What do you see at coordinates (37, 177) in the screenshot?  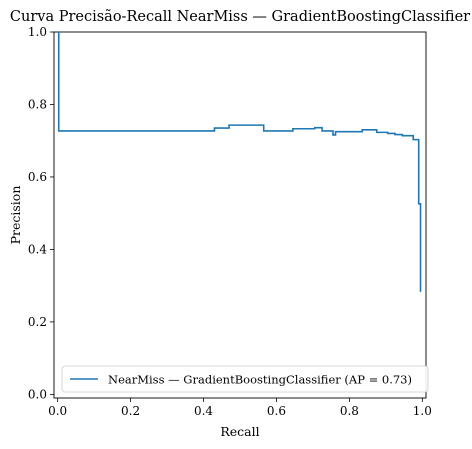 I see `y-tick-label: 0.6` at bounding box center [37, 177].